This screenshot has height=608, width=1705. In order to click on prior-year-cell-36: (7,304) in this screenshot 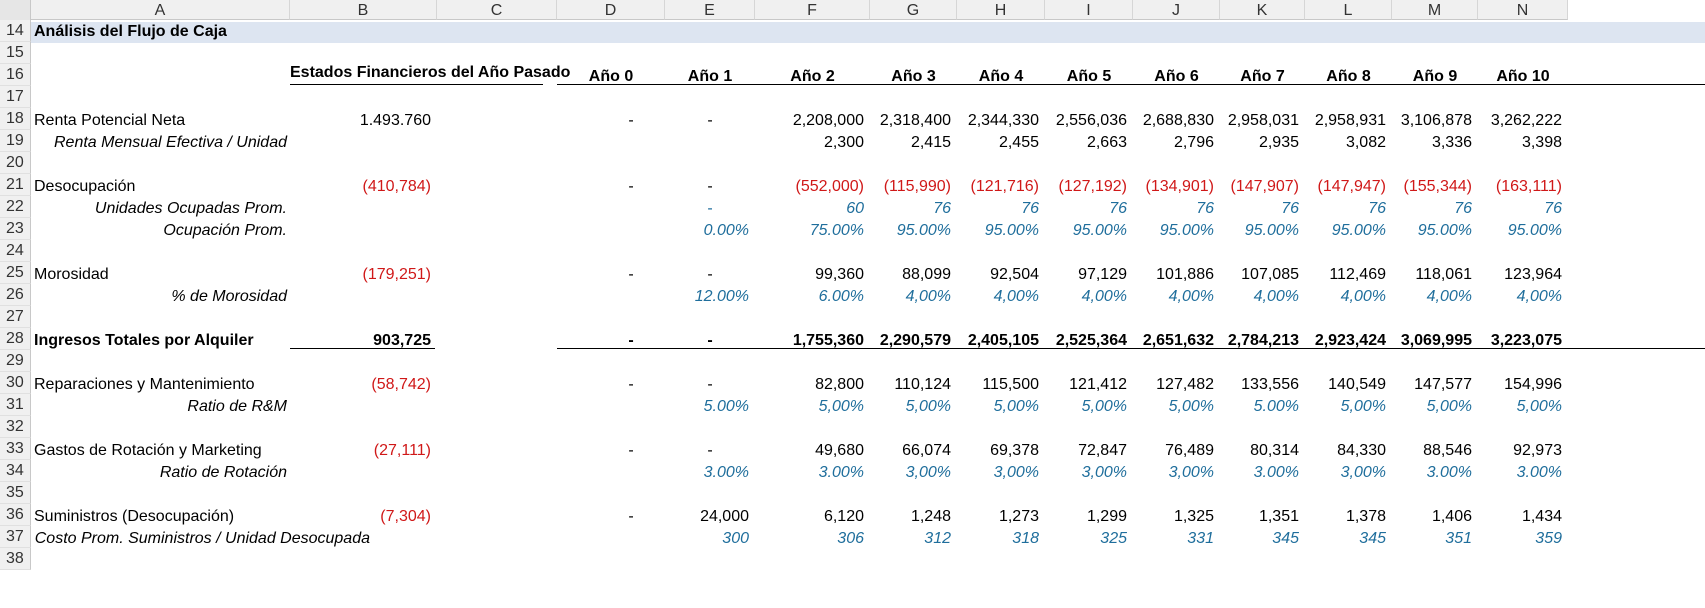, I will do `click(405, 516)`.